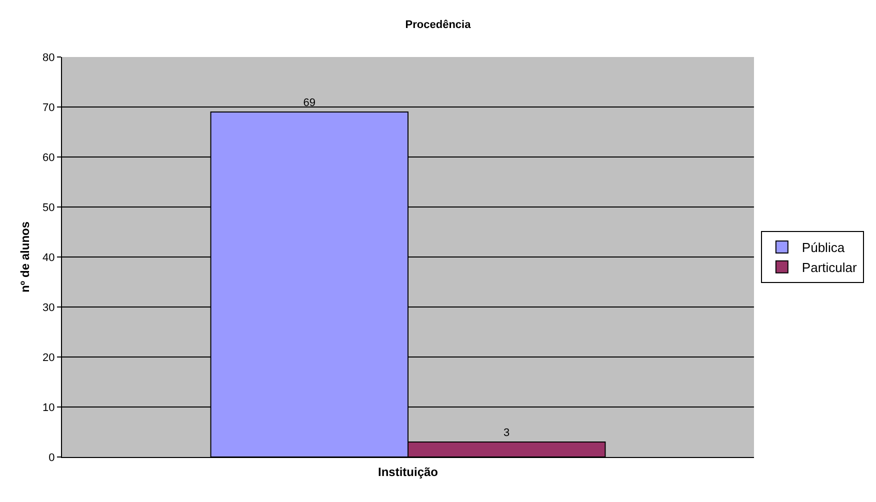 The image size is (876, 502). What do you see at coordinates (507, 433) in the screenshot?
I see `data-label: 3` at bounding box center [507, 433].